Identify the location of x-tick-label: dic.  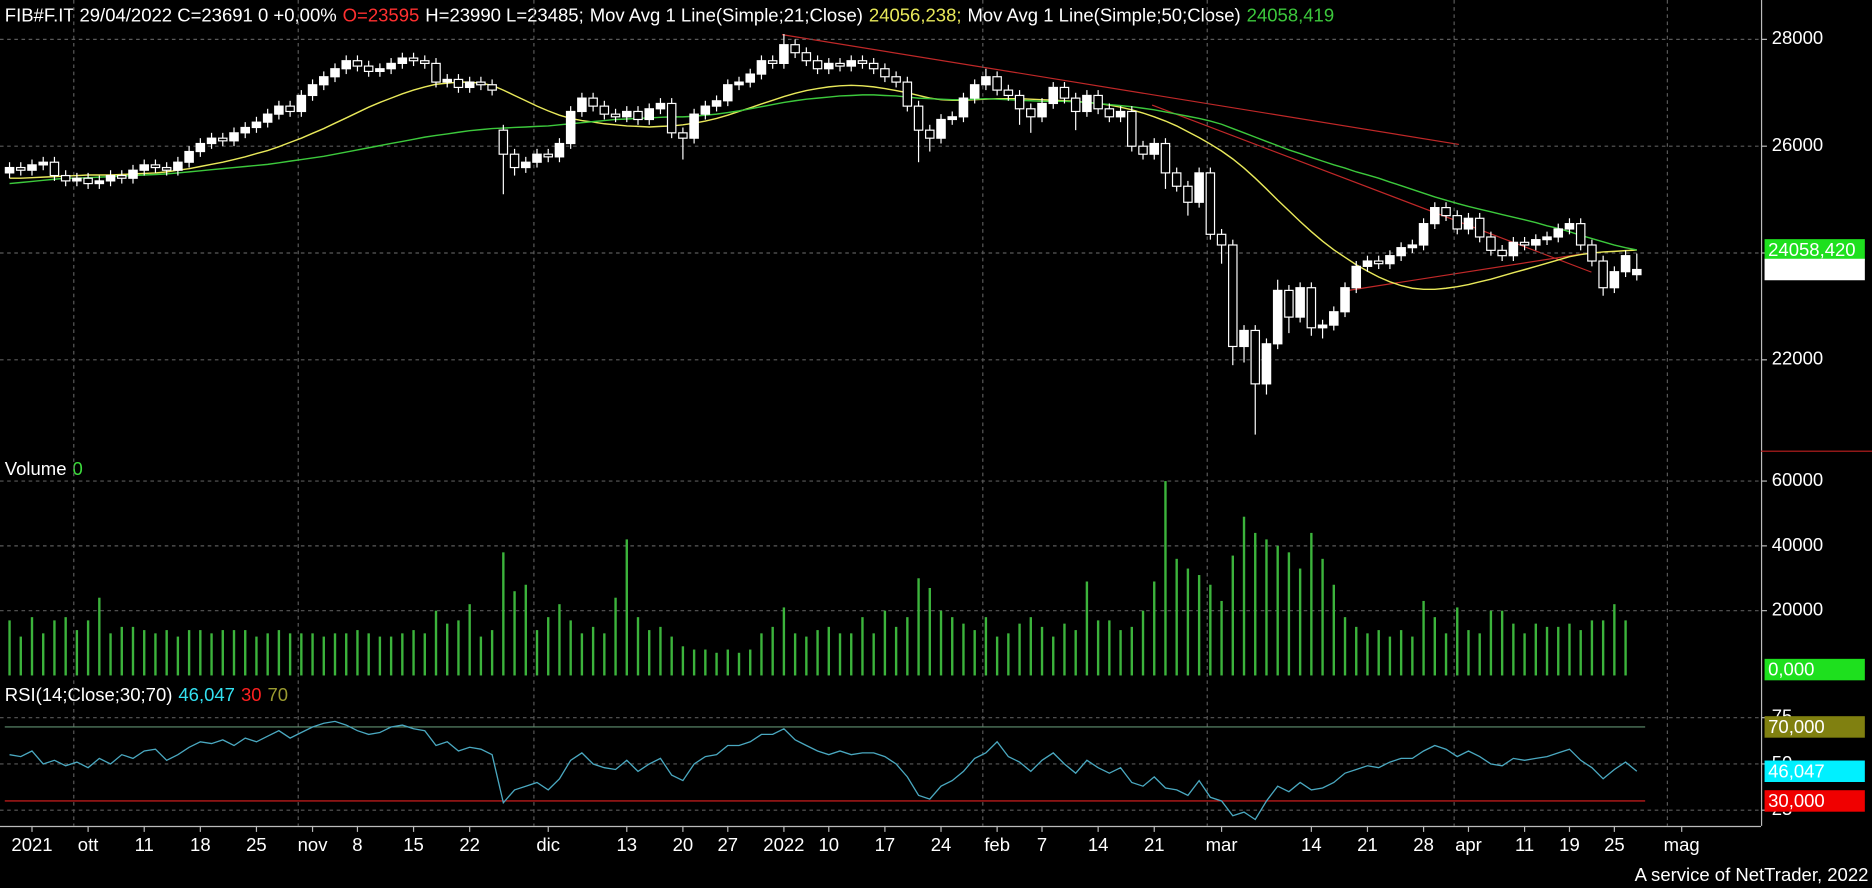
(548, 844).